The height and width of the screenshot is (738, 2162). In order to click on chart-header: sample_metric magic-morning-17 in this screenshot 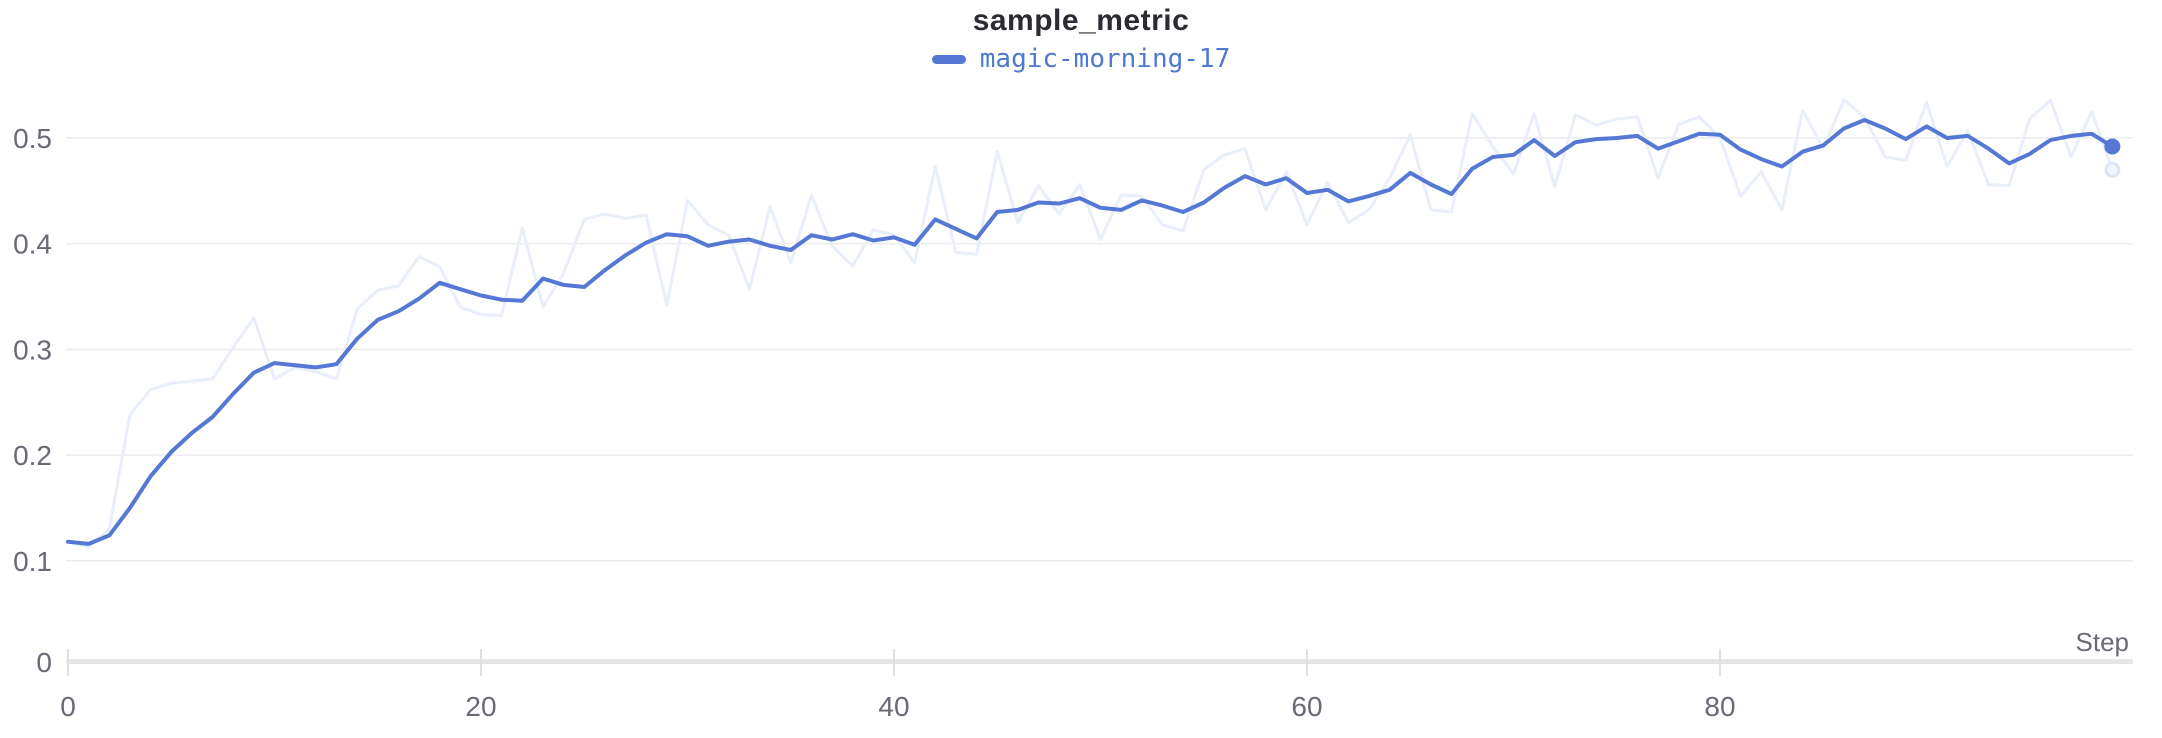, I will do `click(1081, 39)`.